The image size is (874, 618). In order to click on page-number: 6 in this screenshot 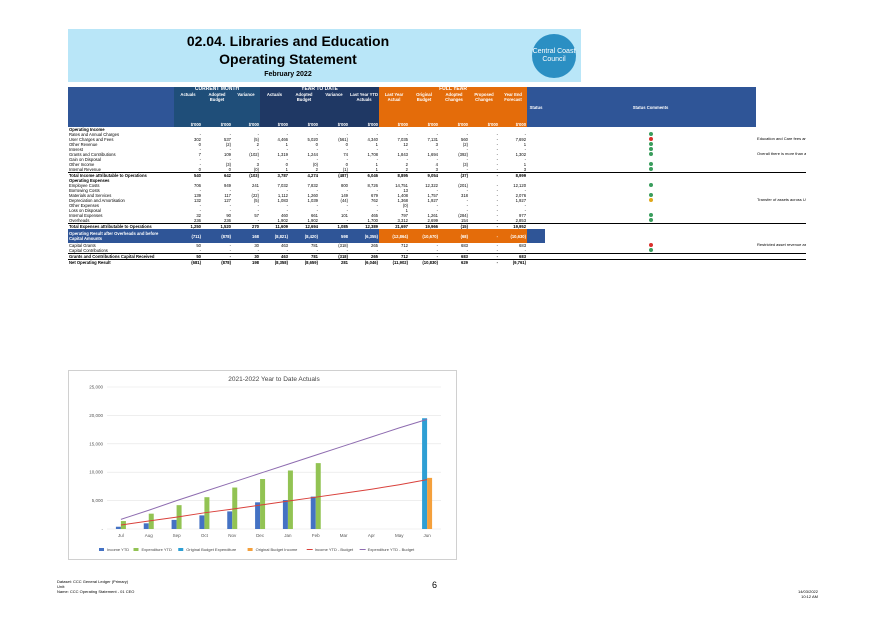, I will do `click(435, 585)`.